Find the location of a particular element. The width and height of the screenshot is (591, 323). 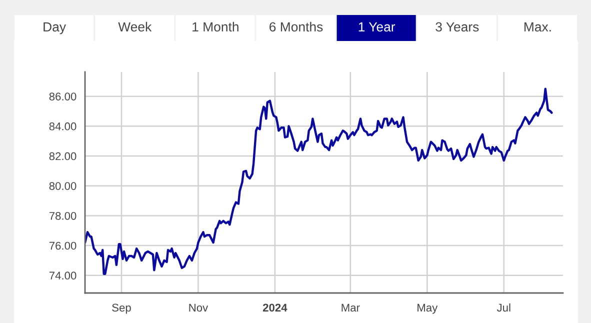

x-tick-label: May is located at coordinates (428, 309).